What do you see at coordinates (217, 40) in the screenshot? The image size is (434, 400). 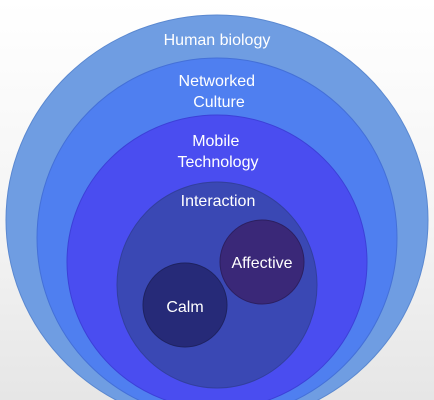 I see `label-human-biology: Human biology` at bounding box center [217, 40].